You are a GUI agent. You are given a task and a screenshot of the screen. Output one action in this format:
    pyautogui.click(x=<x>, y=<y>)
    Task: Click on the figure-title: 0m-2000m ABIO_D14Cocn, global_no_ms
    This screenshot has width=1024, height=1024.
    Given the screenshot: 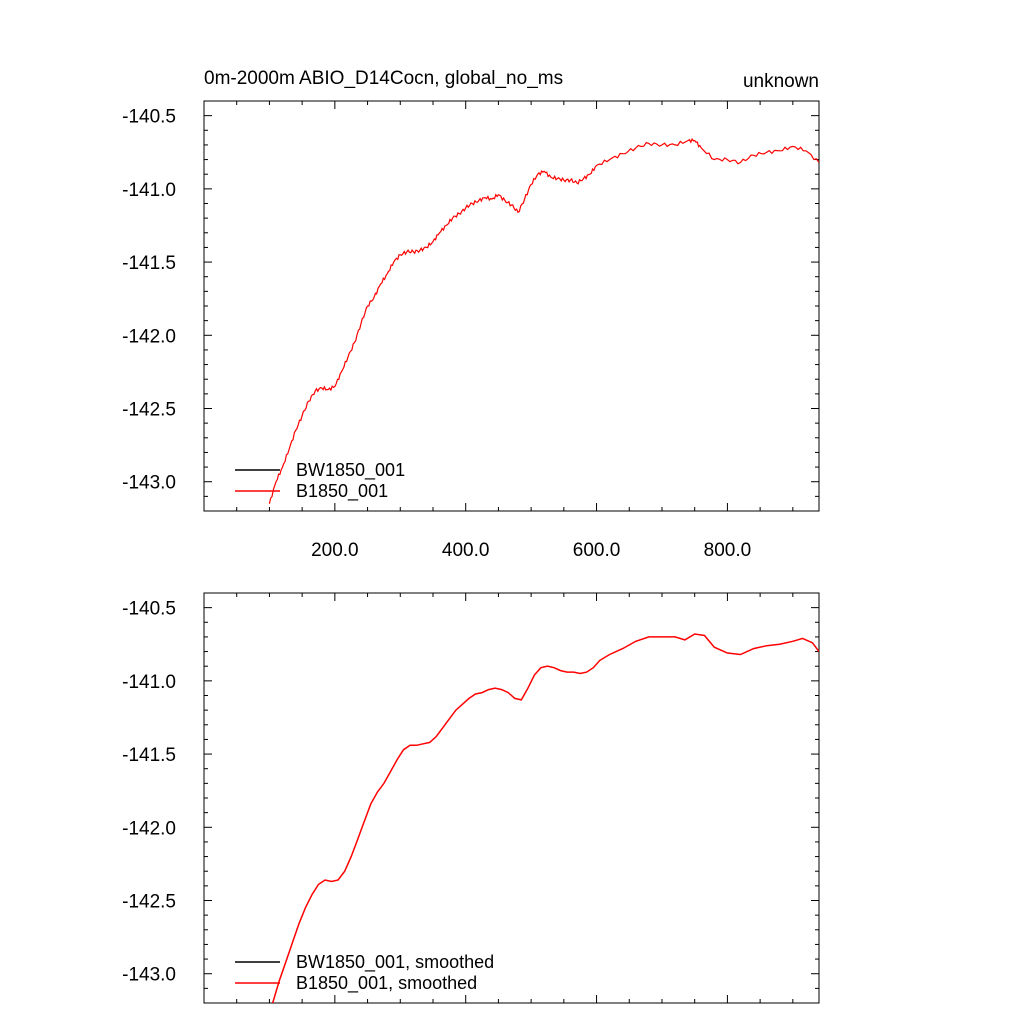 What is the action you would take?
    pyautogui.click(x=383, y=78)
    